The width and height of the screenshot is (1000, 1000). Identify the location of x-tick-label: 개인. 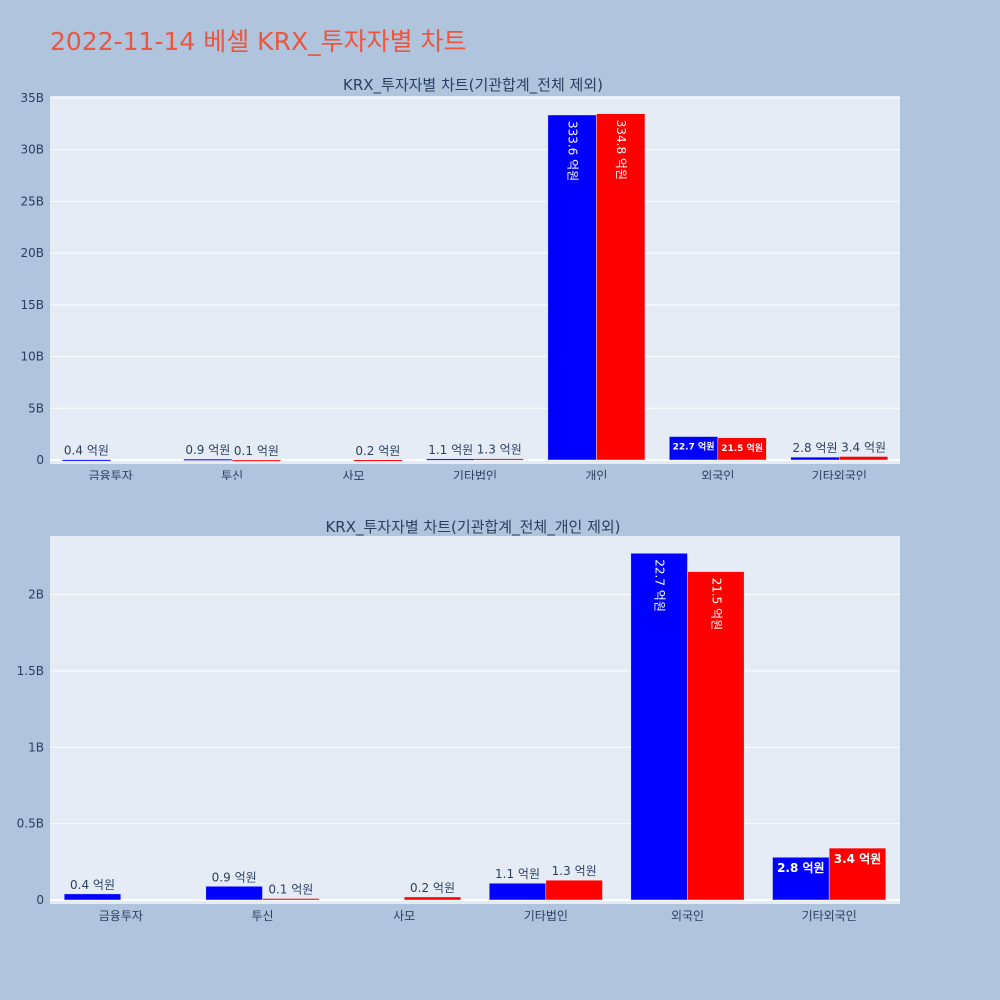
(596, 474).